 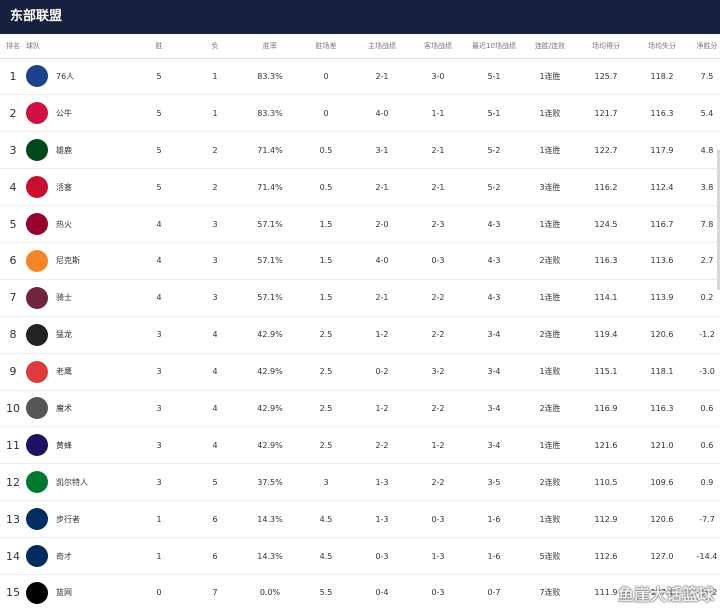 I want to click on team-cell: 骑士, so click(x=78, y=297).